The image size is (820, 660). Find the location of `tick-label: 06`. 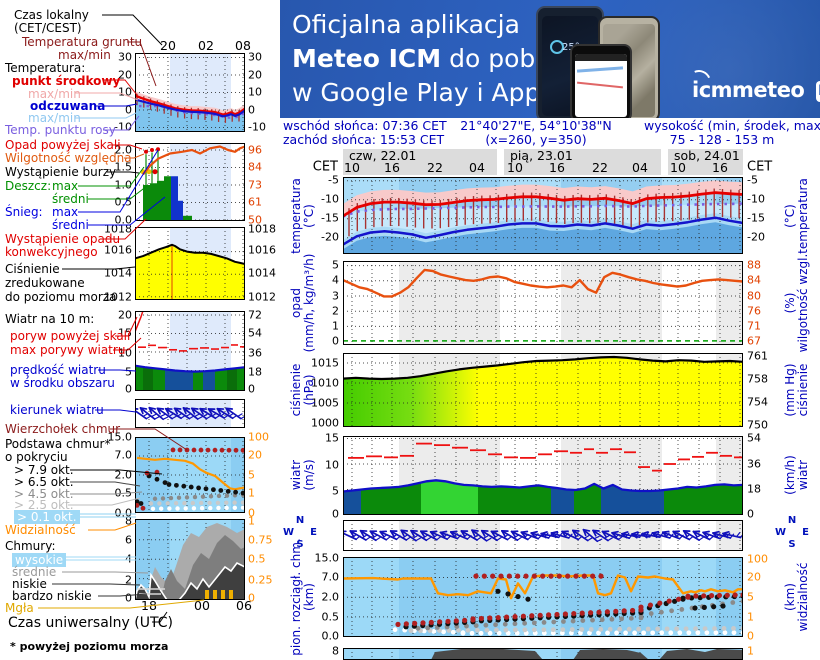

tick-label: 06 is located at coordinates (244, 605).